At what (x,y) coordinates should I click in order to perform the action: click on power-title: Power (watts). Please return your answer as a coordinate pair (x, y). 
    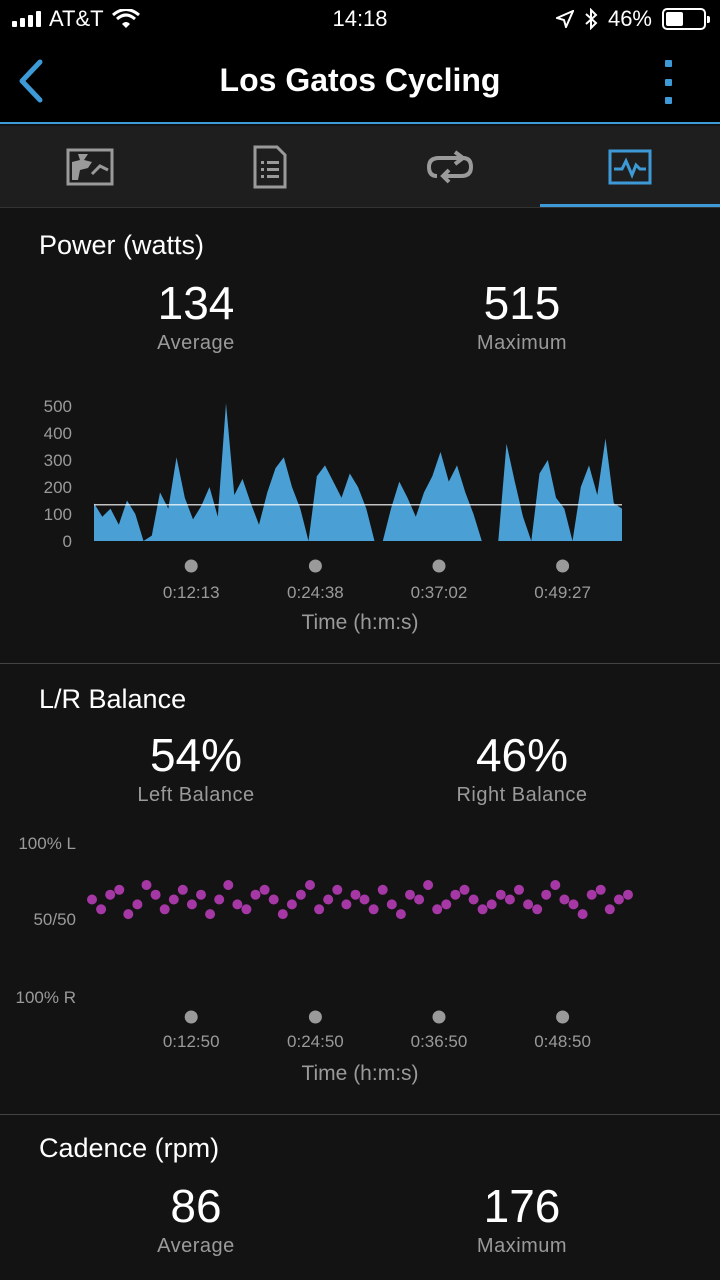
    Looking at the image, I should click on (122, 245).